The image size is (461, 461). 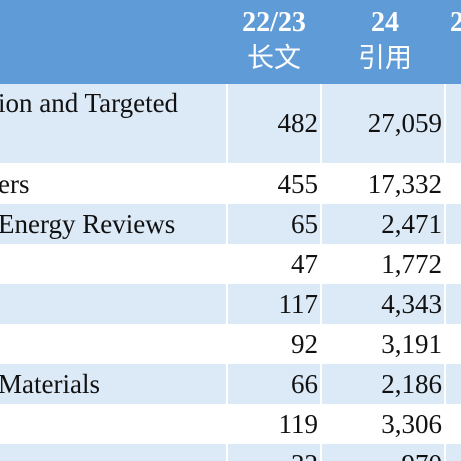 What do you see at coordinates (404, 123) in the screenshot?
I see `citations-value: 27,059` at bounding box center [404, 123].